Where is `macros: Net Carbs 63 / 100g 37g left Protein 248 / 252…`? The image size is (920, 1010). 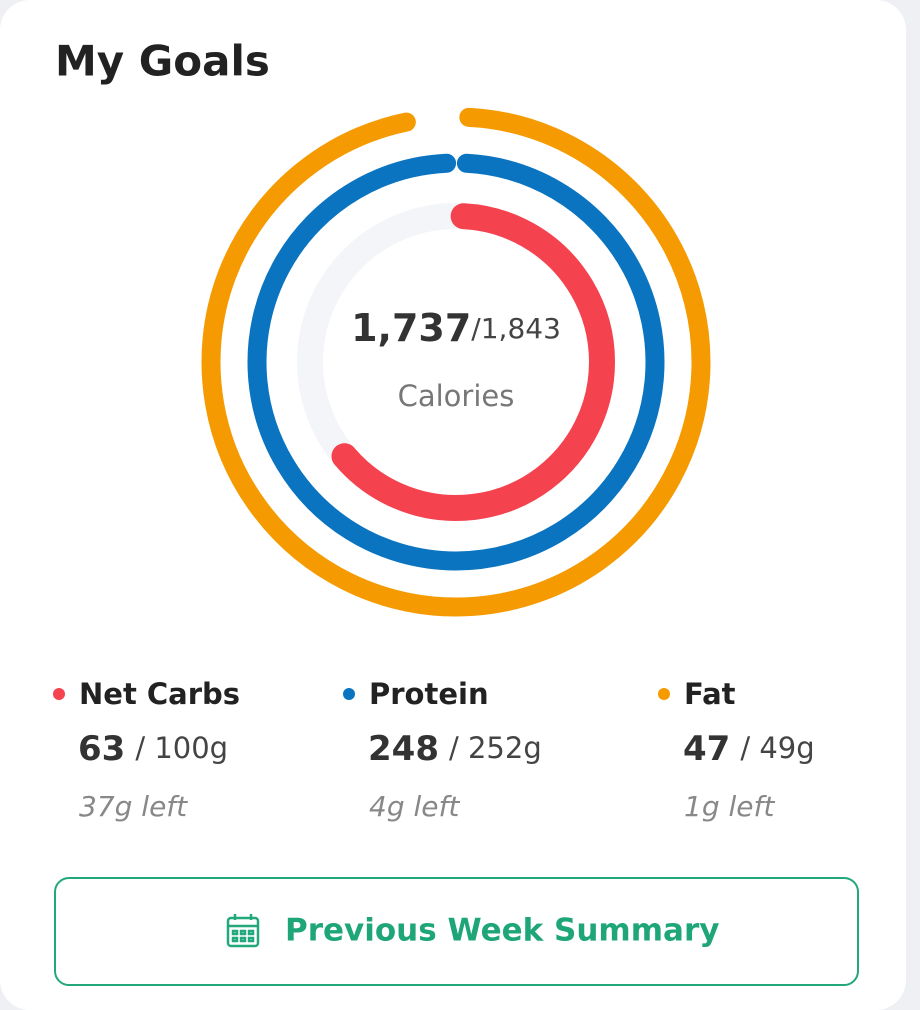 macros: Net Carbs 63 / 100g 37g left Protein 248 / 252… is located at coordinates (434, 750).